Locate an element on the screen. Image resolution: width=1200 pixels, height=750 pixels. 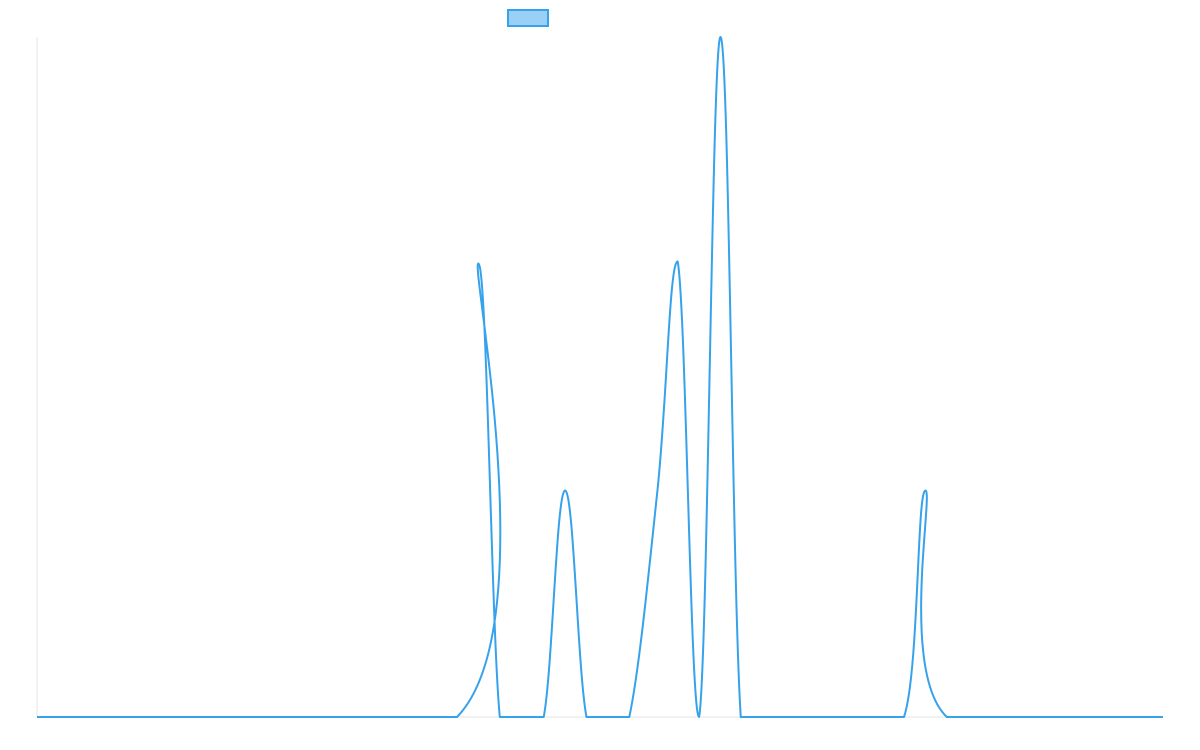
legend is located at coordinates (528, 18).